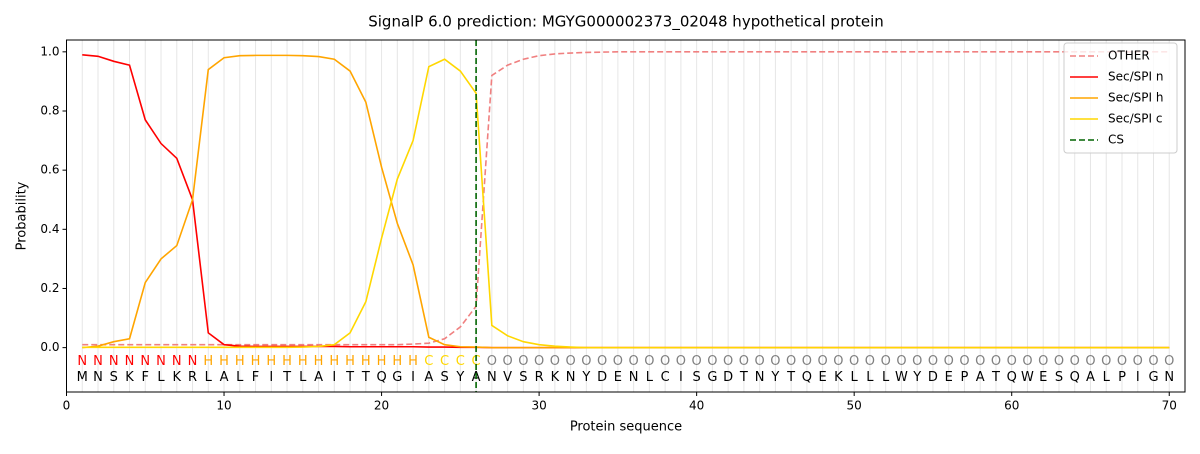  Describe the element at coordinates (49, 229) in the screenshot. I see `y-tick-label: 0.4` at that location.